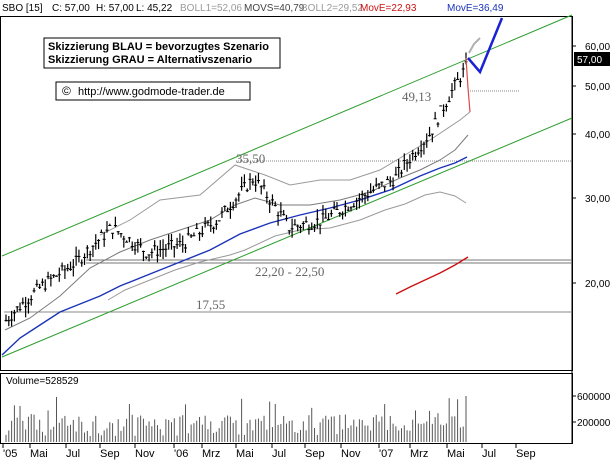  Describe the element at coordinates (332, 8) in the screenshot. I see `header-boll2: BOLL2=29,52` at that location.